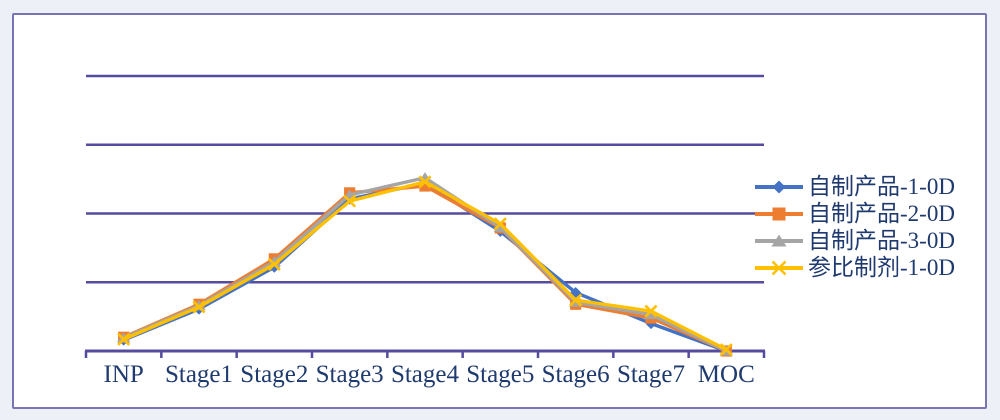  I want to click on x-axis-label-stage7: Stage7, so click(650, 374).